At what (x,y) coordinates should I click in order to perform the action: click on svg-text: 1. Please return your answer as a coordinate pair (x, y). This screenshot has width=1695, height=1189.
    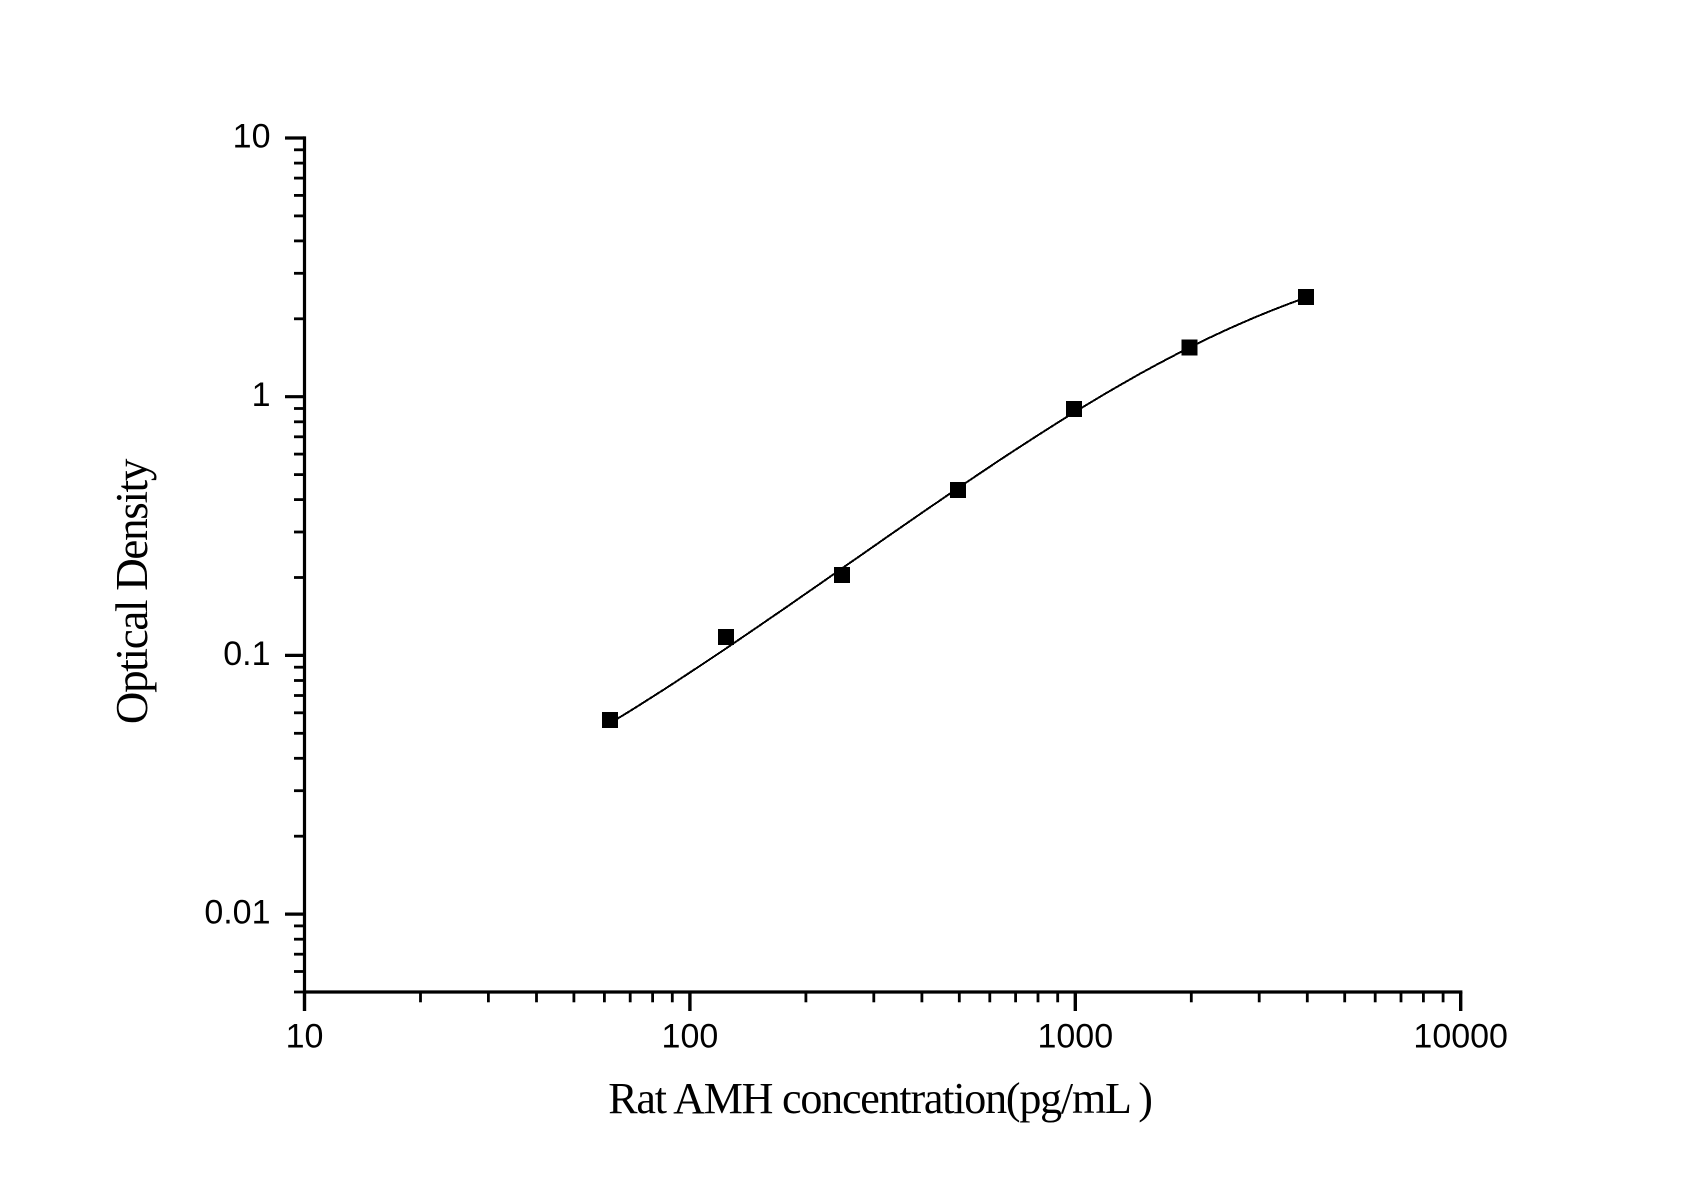
    Looking at the image, I should click on (261, 395).